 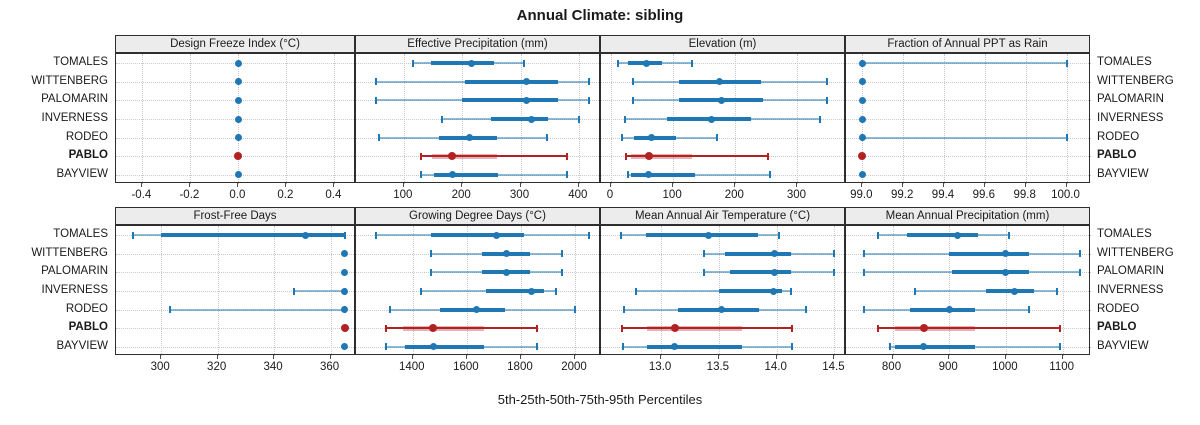 I want to click on panel-fraction-of-annual-ppt-as-rain, so click(x=968, y=118).